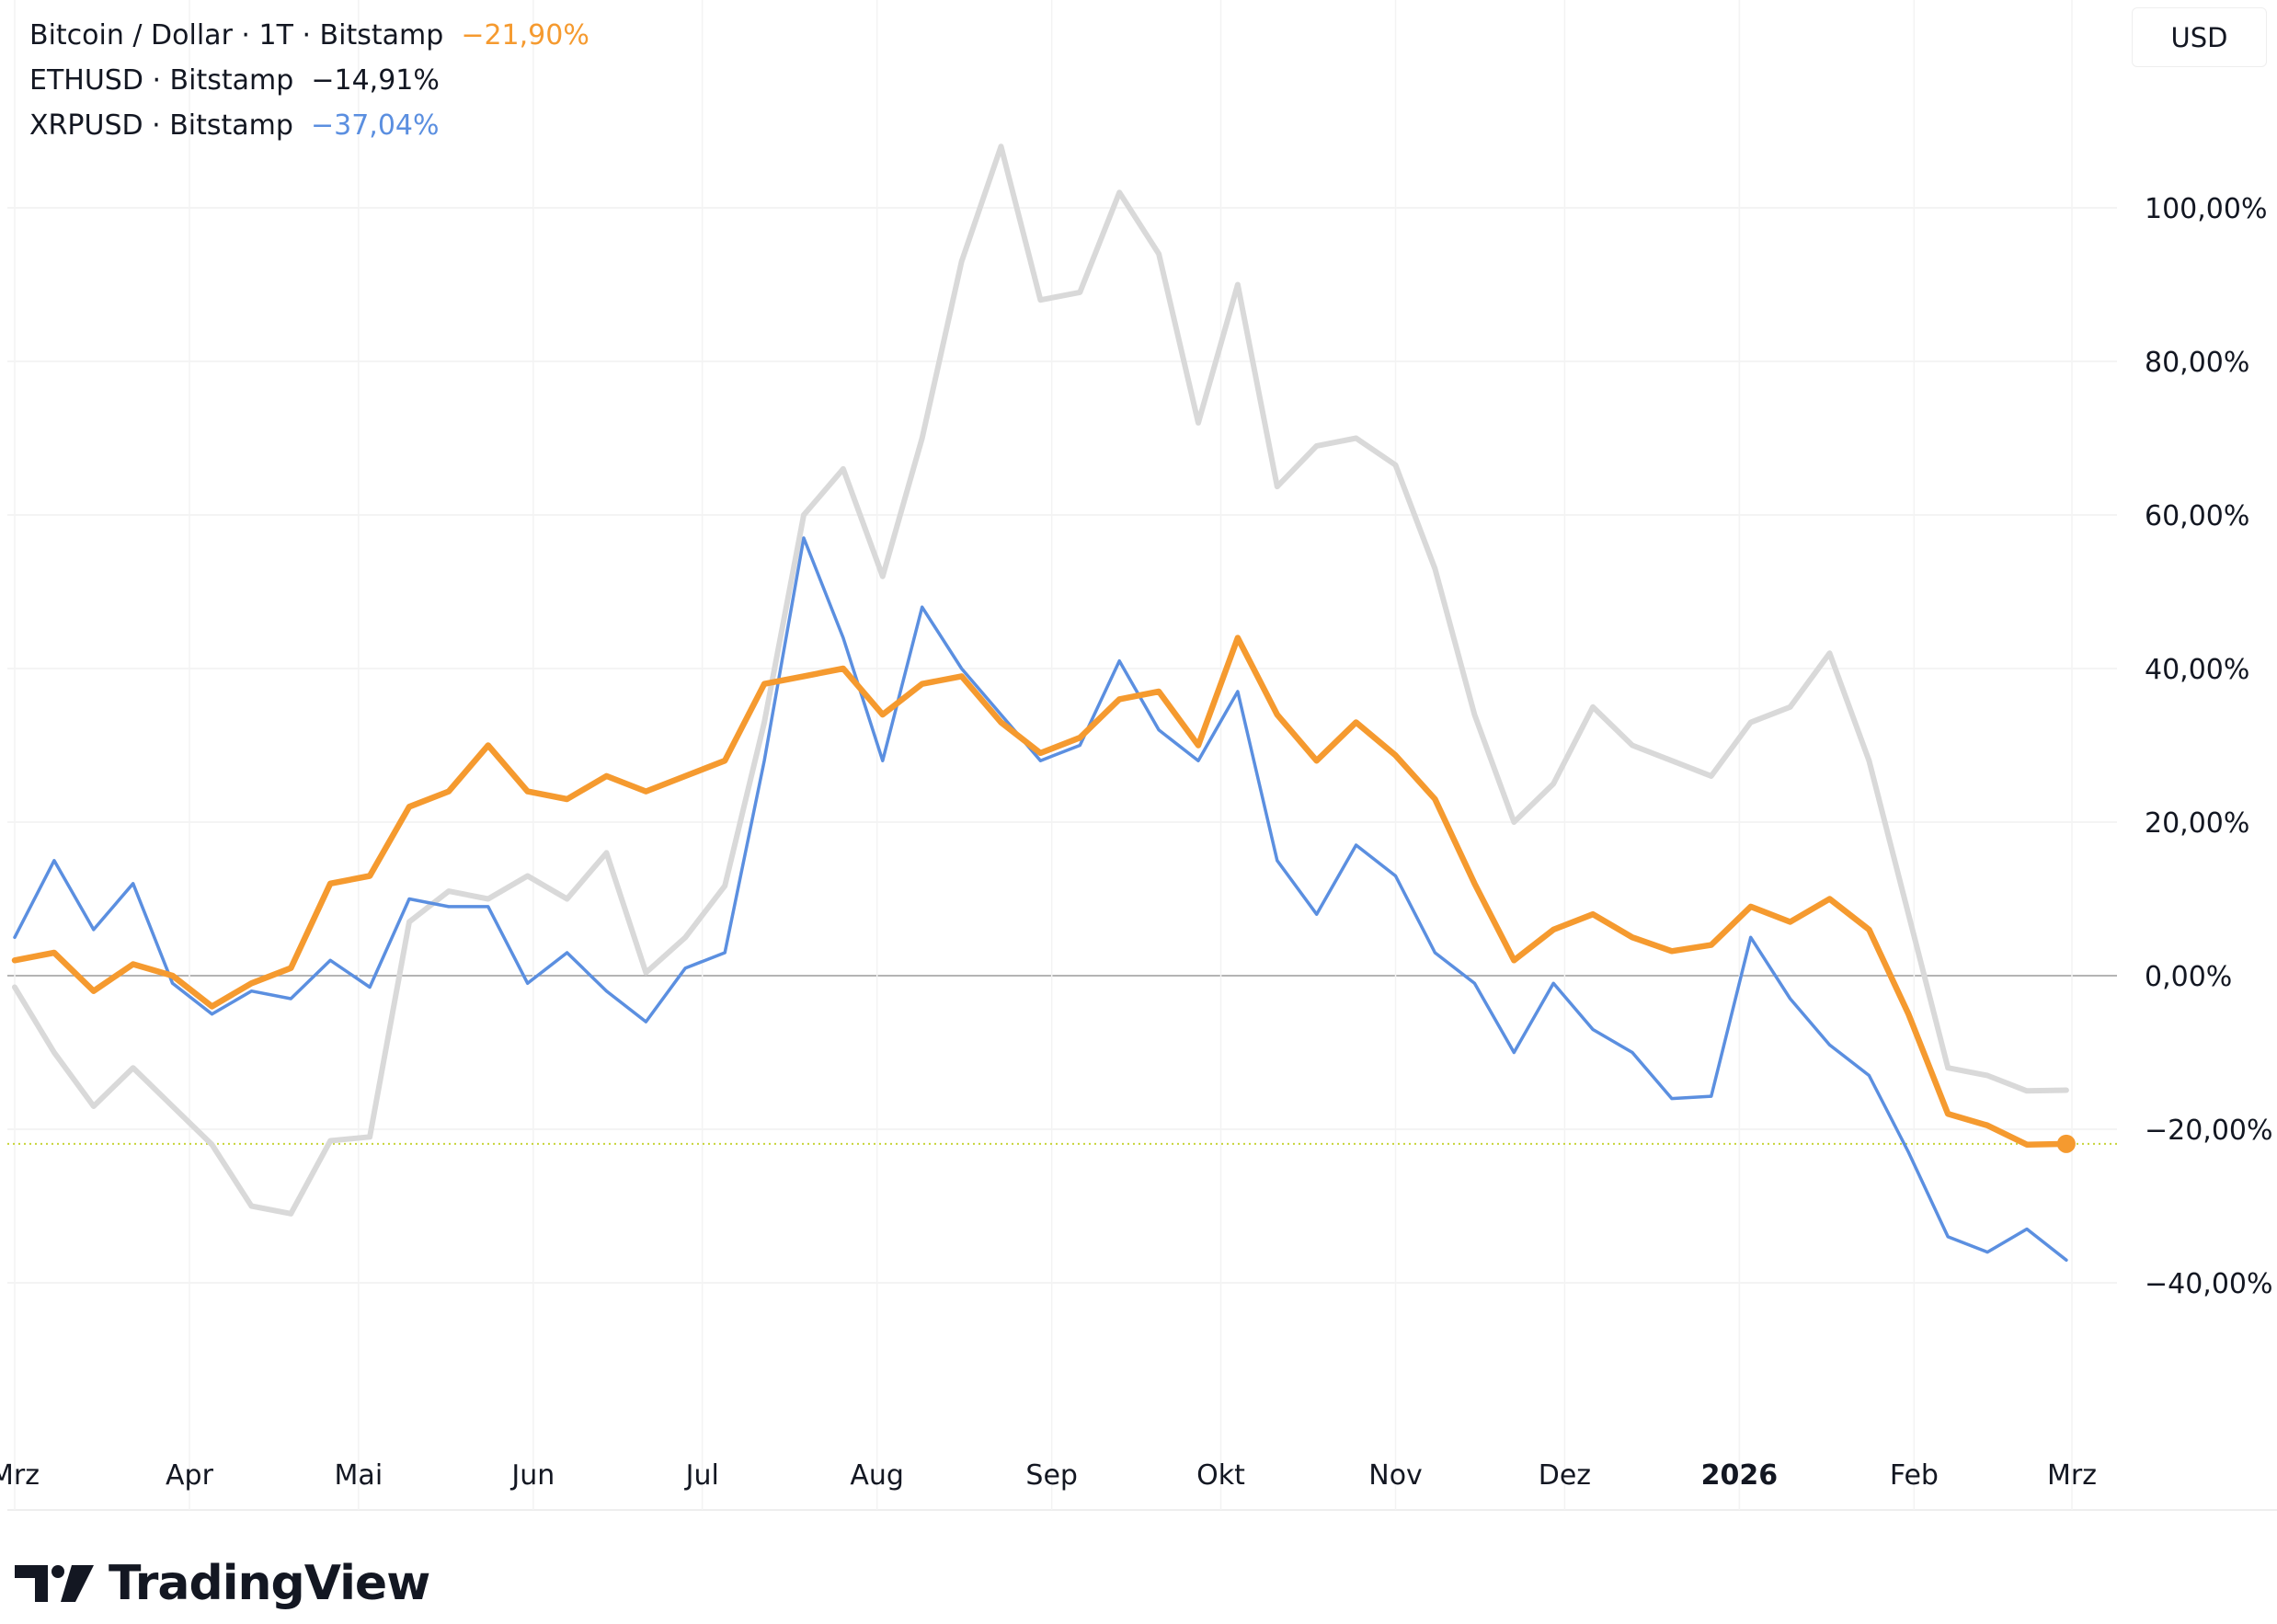 The image size is (2277, 1624). What do you see at coordinates (1565, 1476) in the screenshot?
I see `x-tick-label: Dez` at bounding box center [1565, 1476].